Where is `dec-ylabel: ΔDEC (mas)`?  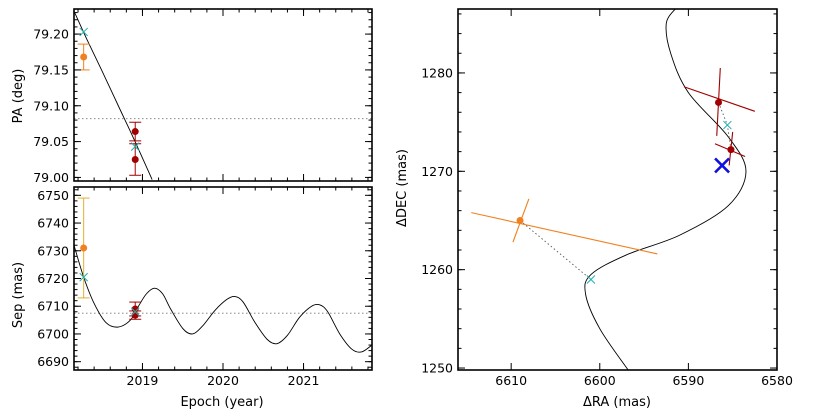 dec-ylabel: ΔDEC (mas) is located at coordinates (402, 188).